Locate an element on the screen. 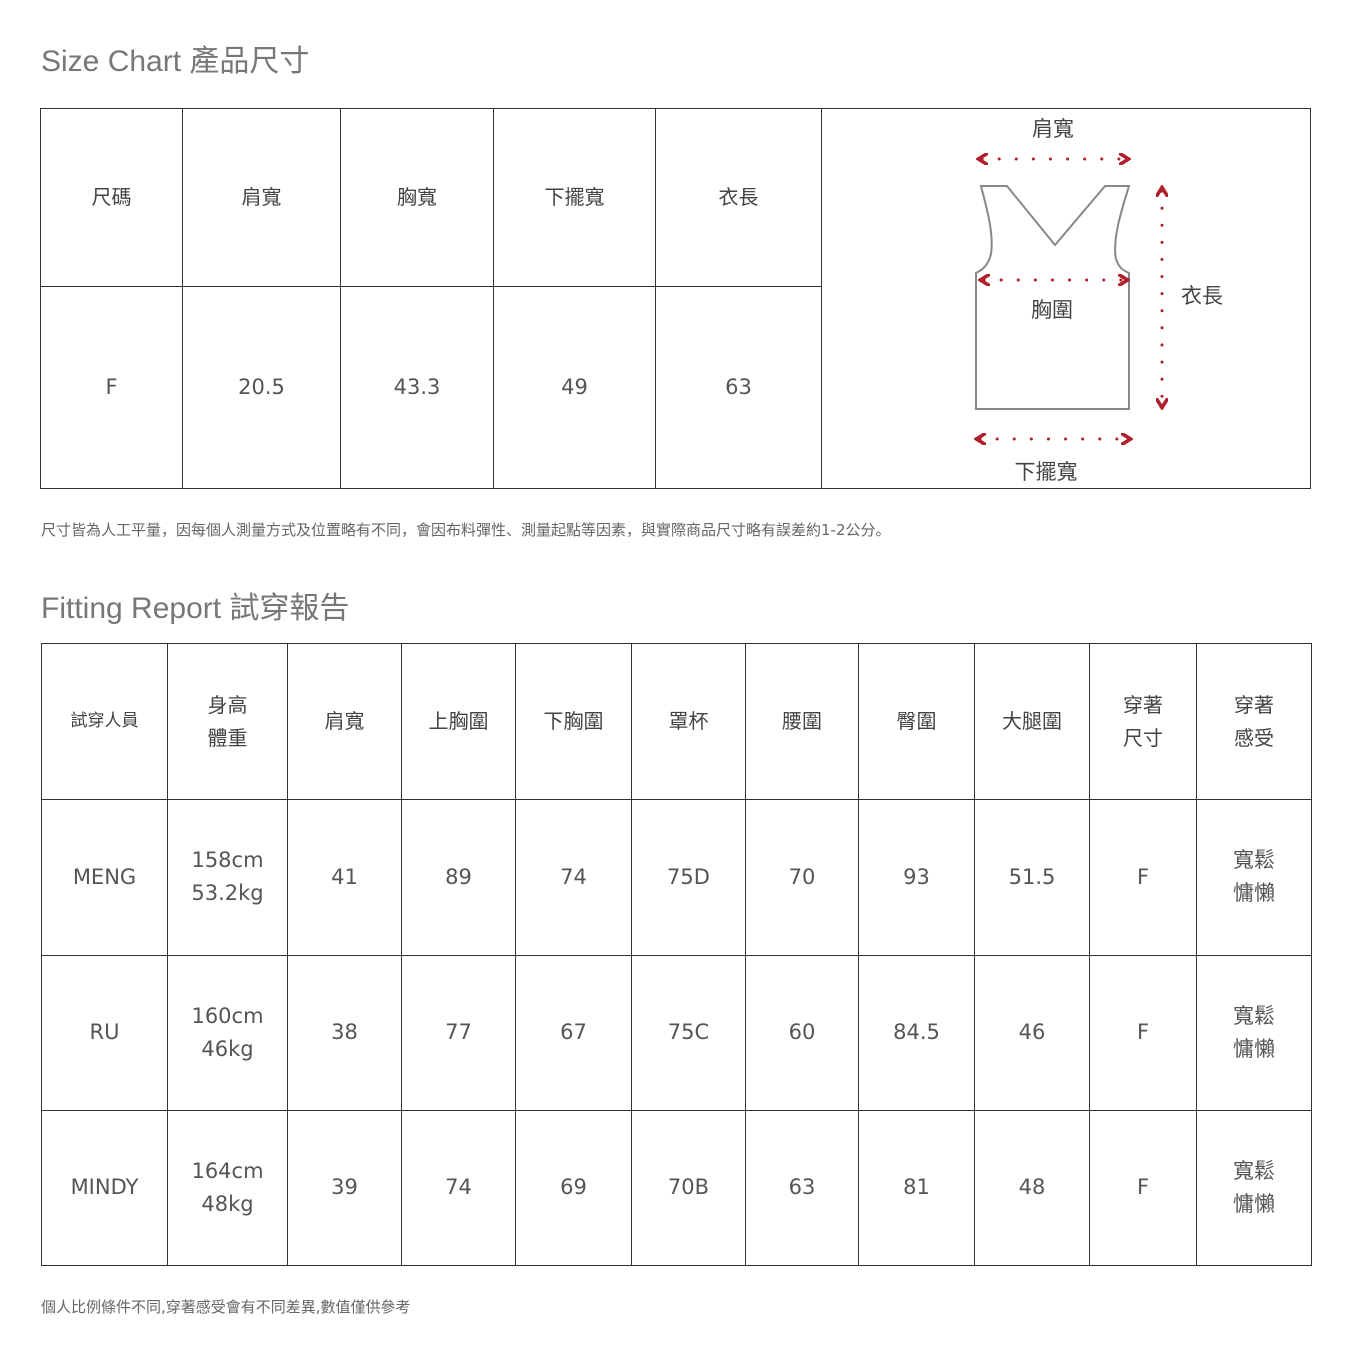  cell-value-text: 70B is located at coordinates (688, 1187).